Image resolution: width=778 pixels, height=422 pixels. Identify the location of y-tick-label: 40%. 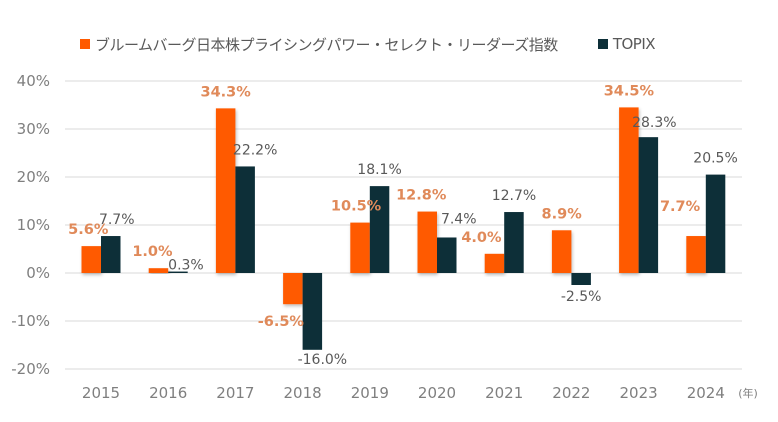
(33, 81).